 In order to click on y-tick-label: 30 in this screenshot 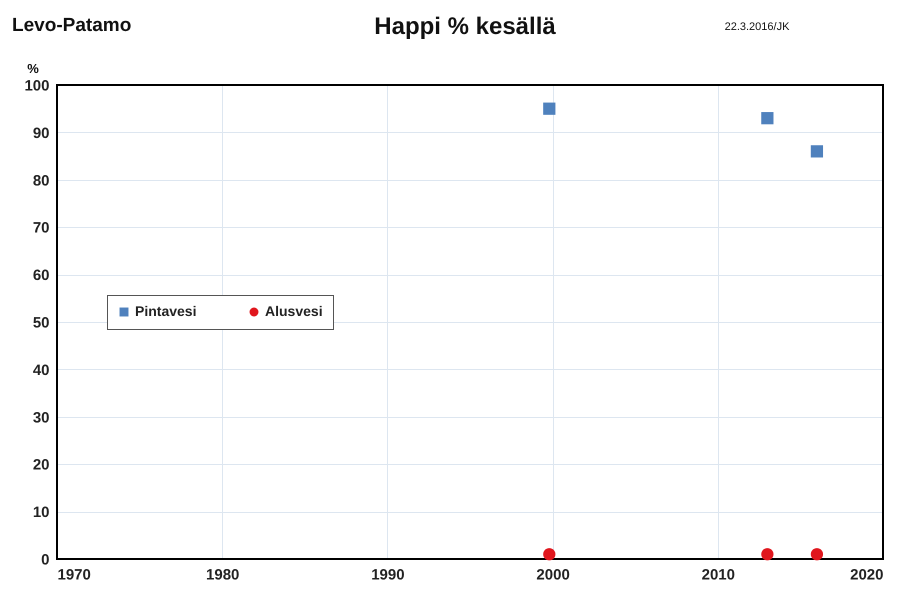, I will do `click(41, 417)`.